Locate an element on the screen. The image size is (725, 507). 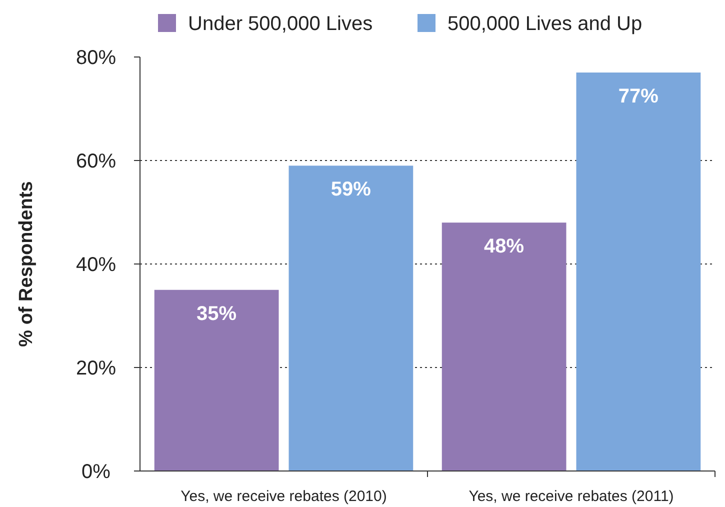
y-tick-label: 40% is located at coordinates (96, 265).